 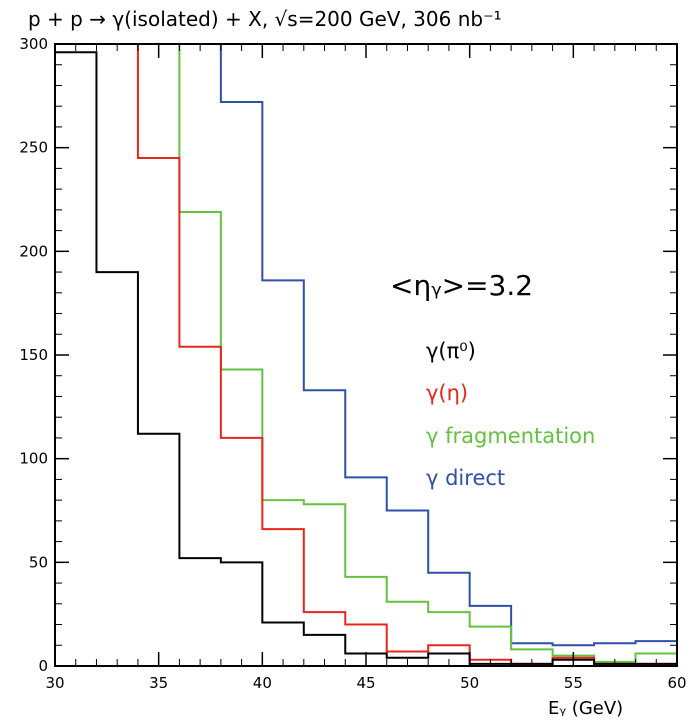 I want to click on y-tick-label: 150, so click(x=33, y=355).